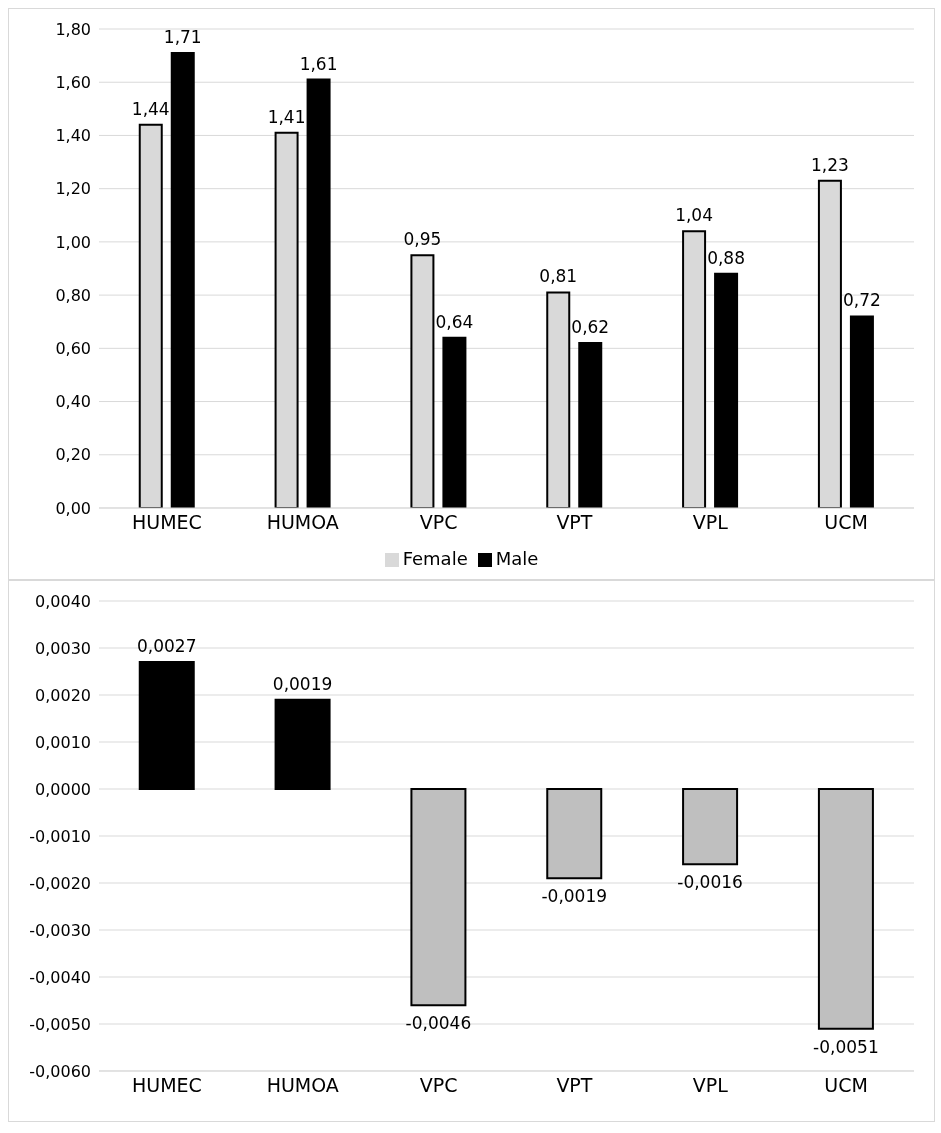 The image size is (941, 1133). What do you see at coordinates (73, 455) in the screenshot?
I see `y-tick-label: 0,20` at bounding box center [73, 455].